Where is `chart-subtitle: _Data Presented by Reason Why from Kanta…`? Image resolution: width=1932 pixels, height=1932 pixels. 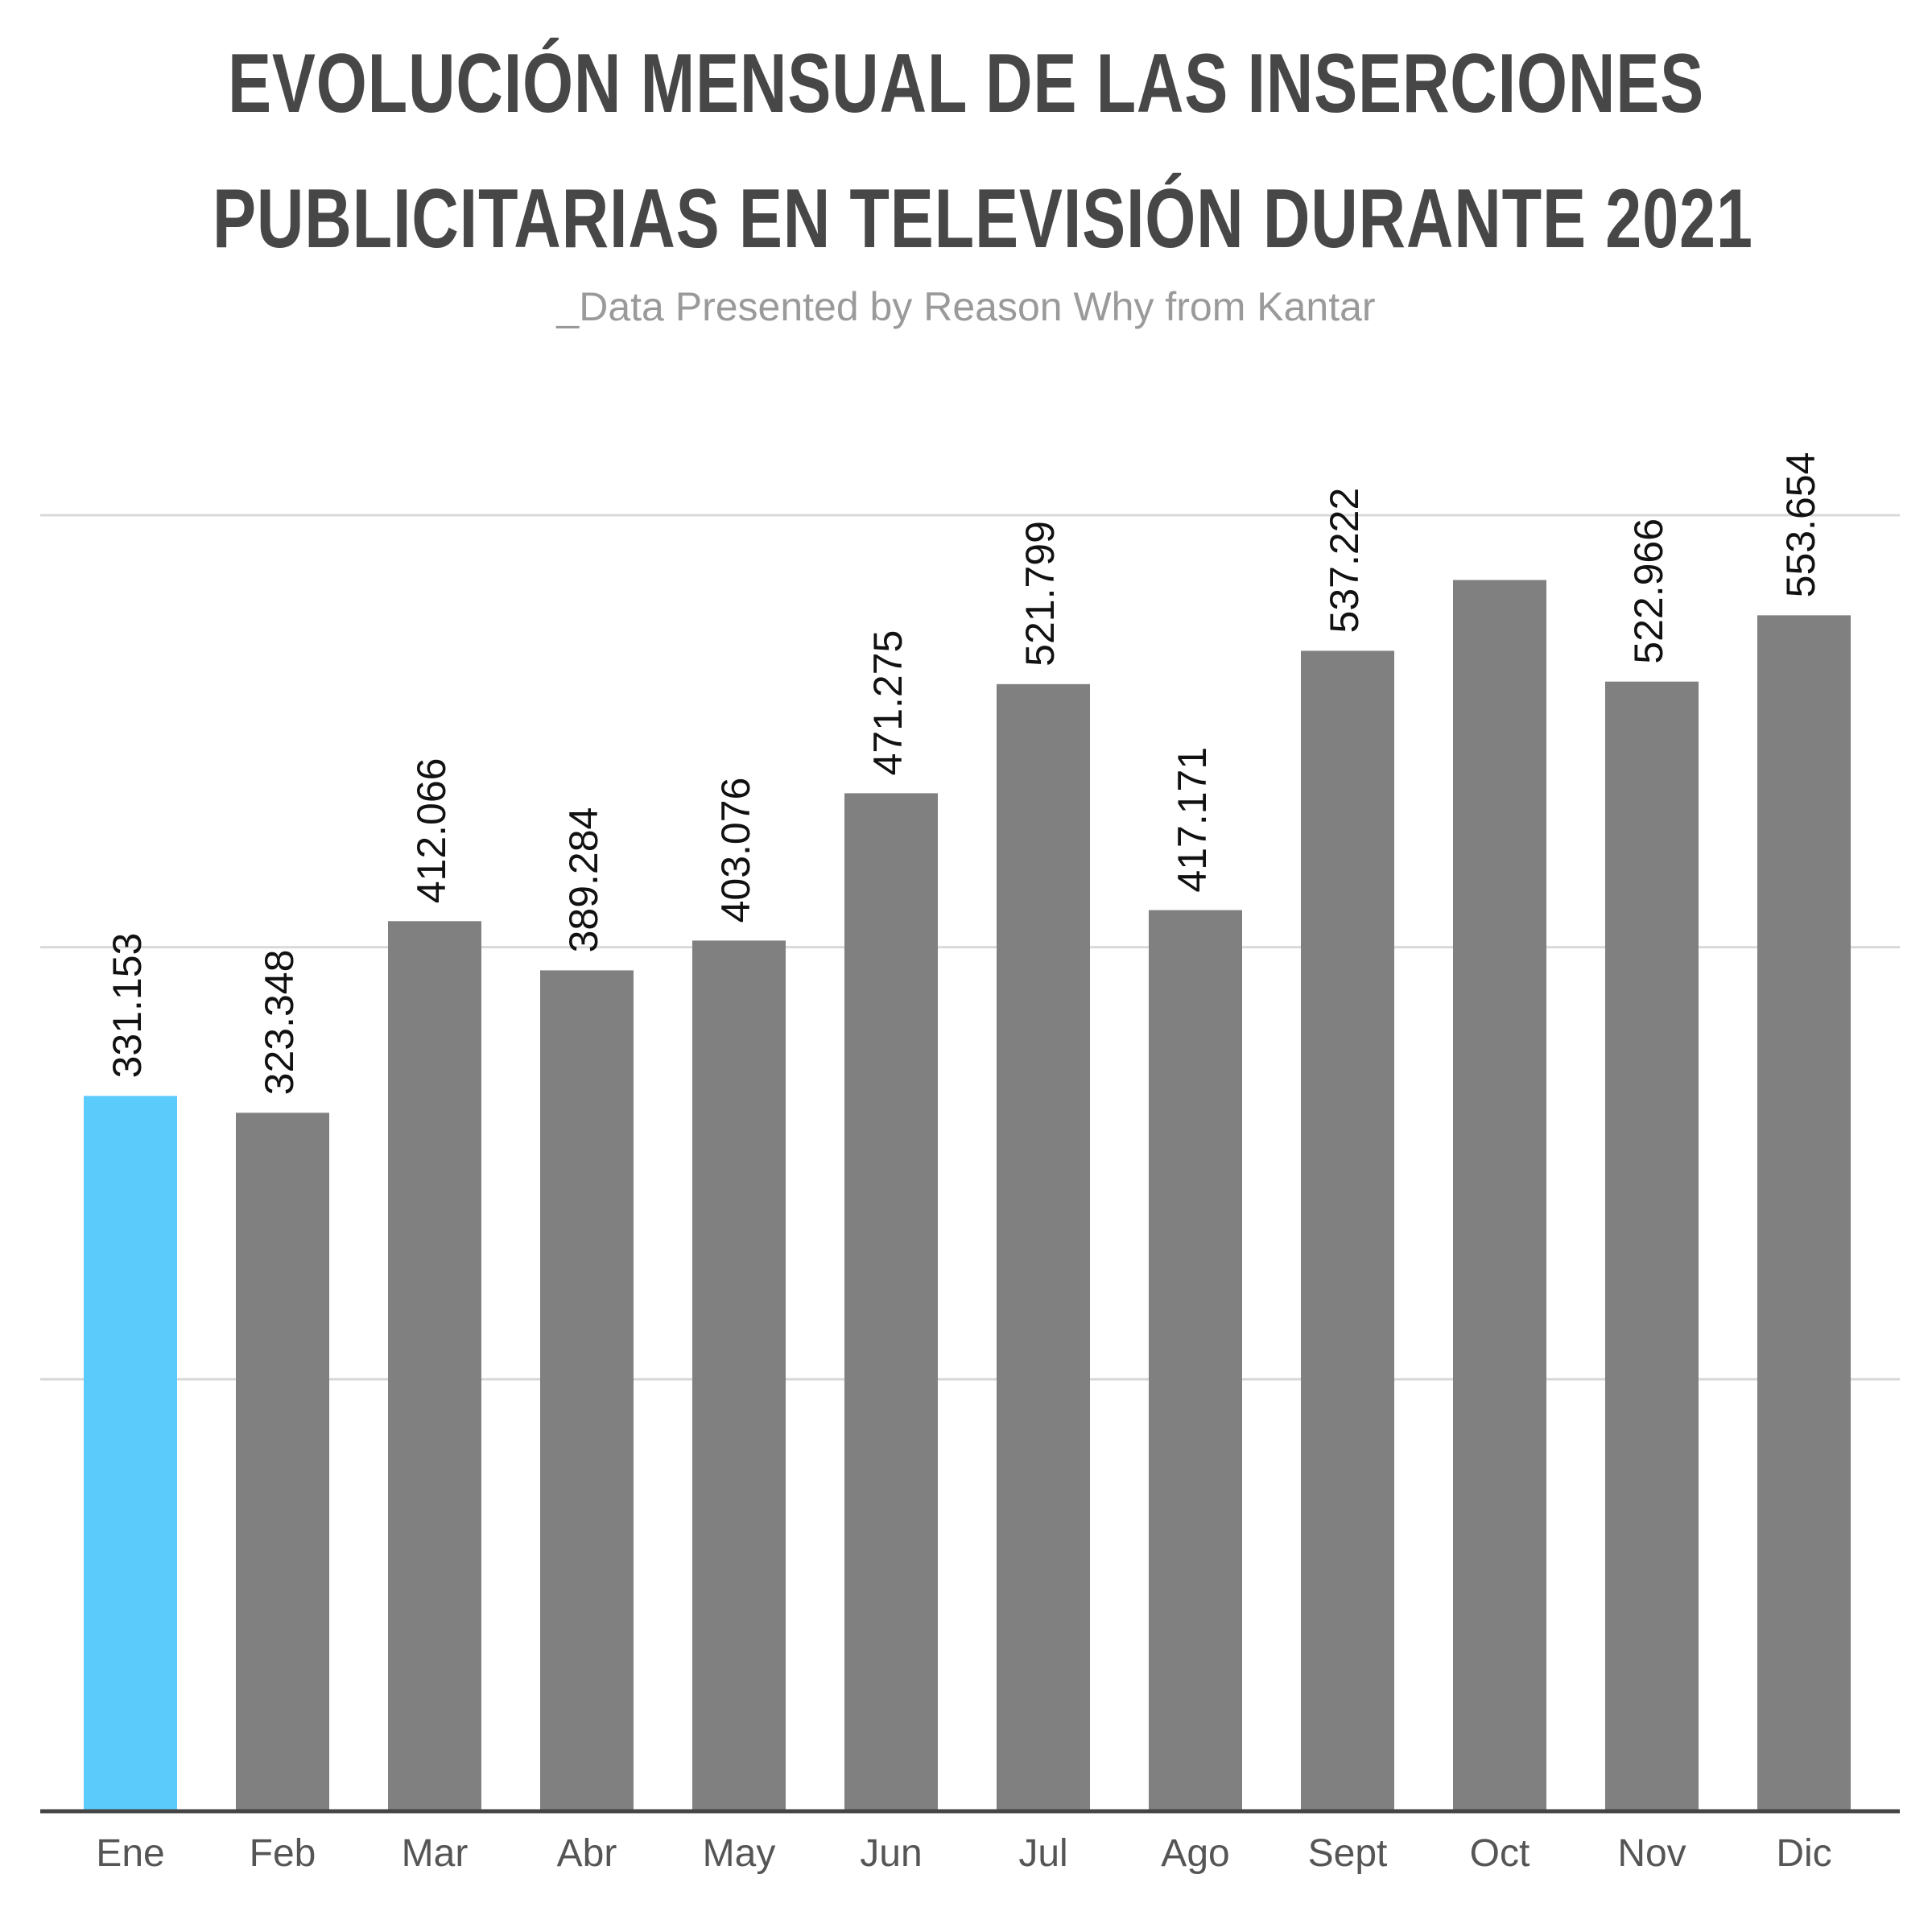 chart-subtitle: _Data Presented by Reason Why from Kanta… is located at coordinates (966, 306).